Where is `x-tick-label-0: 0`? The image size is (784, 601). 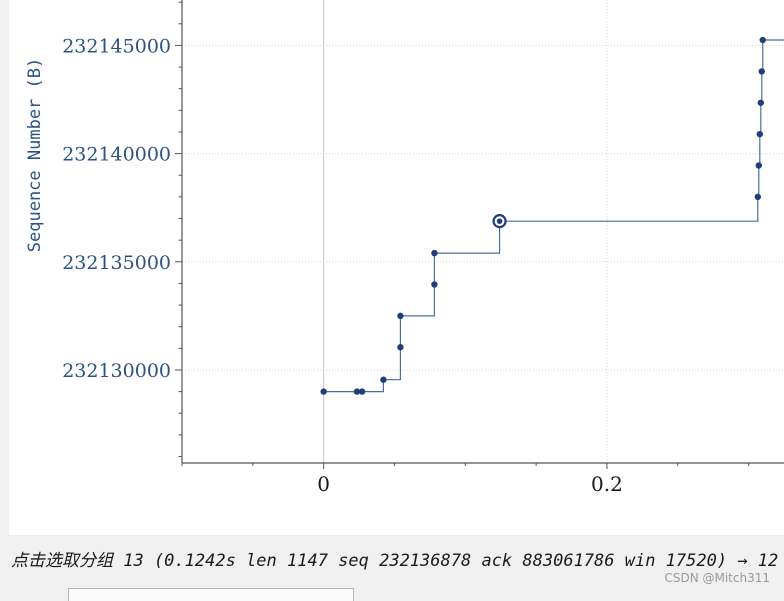 x-tick-label-0: 0 is located at coordinates (323, 484).